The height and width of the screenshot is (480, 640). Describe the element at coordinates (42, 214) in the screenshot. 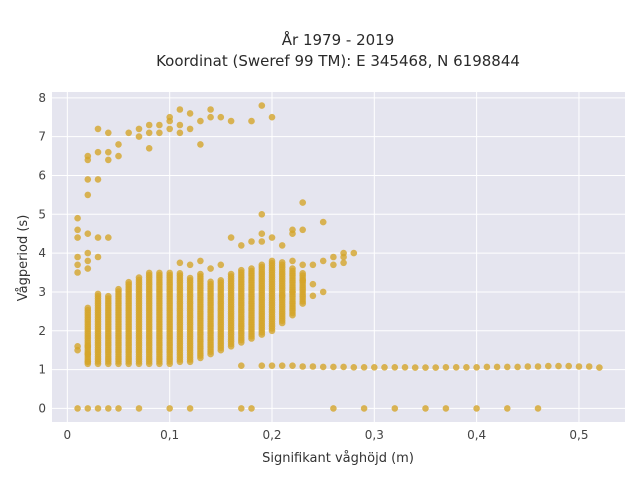

I see `y-tick-label: 5` at that location.